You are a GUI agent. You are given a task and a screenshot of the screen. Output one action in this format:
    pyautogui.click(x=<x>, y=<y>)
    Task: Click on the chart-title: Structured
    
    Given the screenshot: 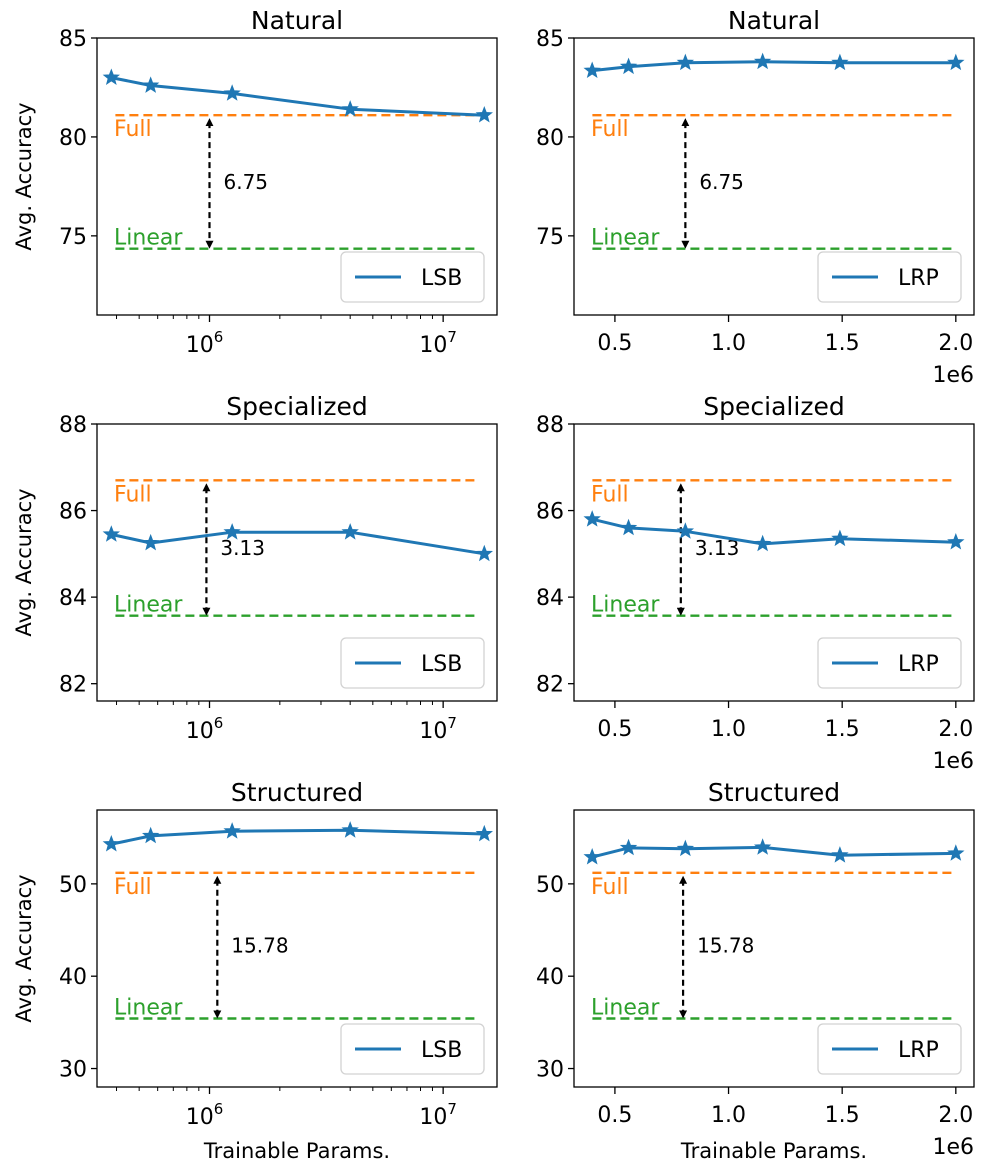 What is the action you would take?
    pyautogui.click(x=774, y=792)
    